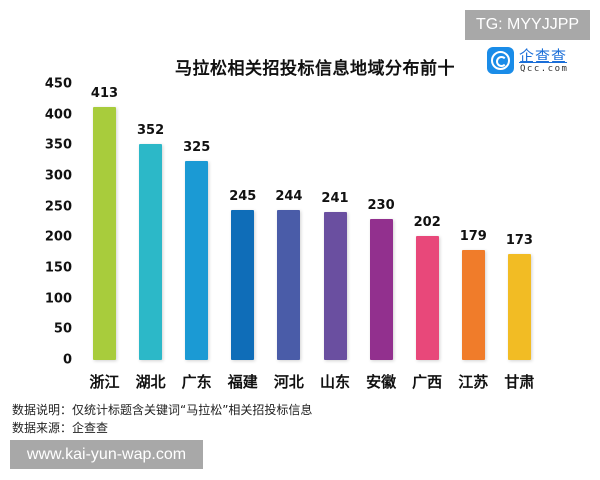 The width and height of the screenshot is (600, 480). Describe the element at coordinates (162, 410) in the screenshot. I see `data-description-note: 数据说明：仅统计标题含关键词“马拉松”相关招投标信息` at that location.